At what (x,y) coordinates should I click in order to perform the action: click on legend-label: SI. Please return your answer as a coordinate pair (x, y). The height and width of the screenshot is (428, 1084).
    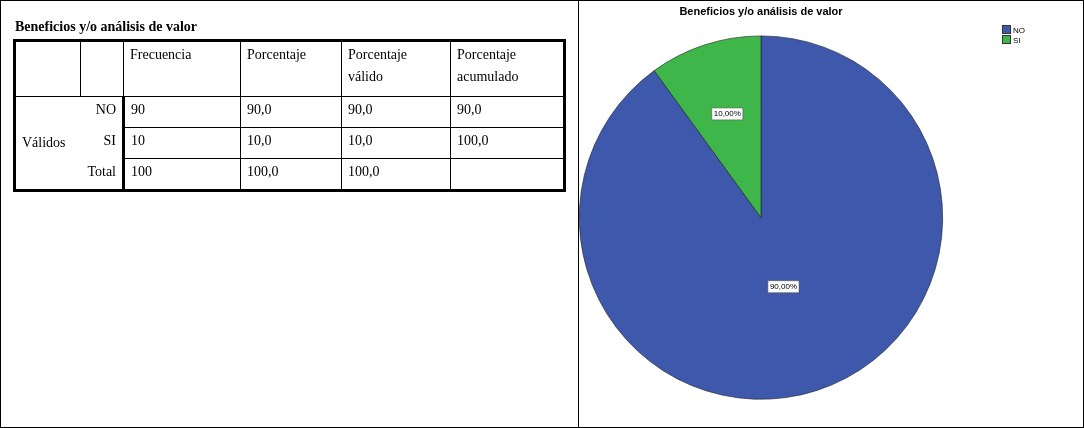
    Looking at the image, I should click on (1017, 40).